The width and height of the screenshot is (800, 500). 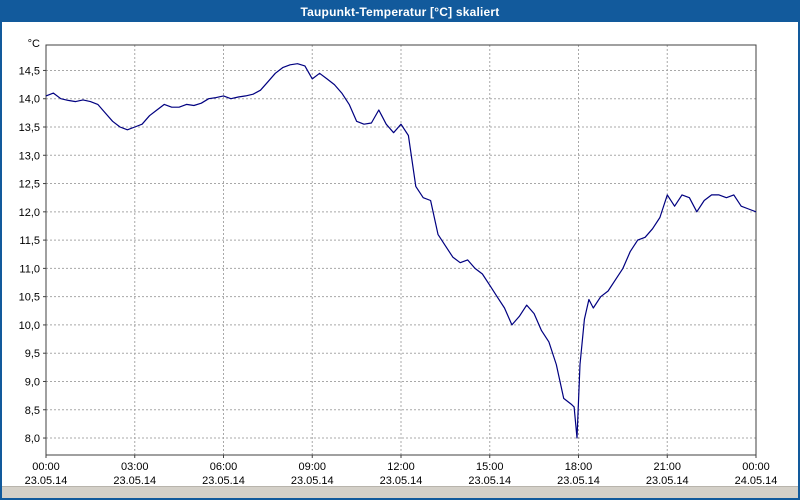 What do you see at coordinates (224, 467) in the screenshot?
I see `x-tick-time-label: 06:00` at bounding box center [224, 467].